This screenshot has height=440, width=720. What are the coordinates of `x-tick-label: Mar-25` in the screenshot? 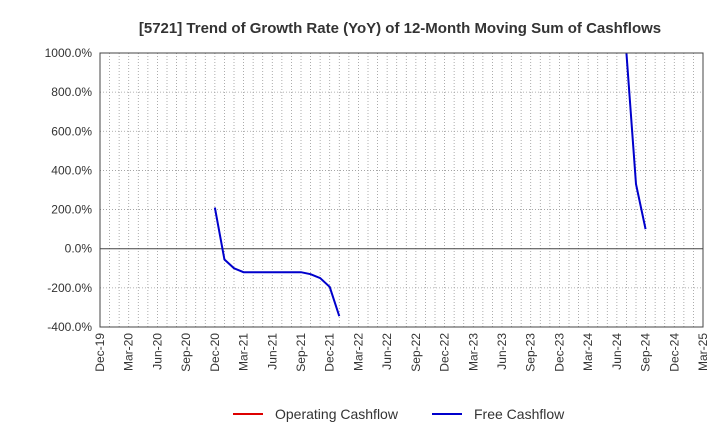 It's located at (703, 352).